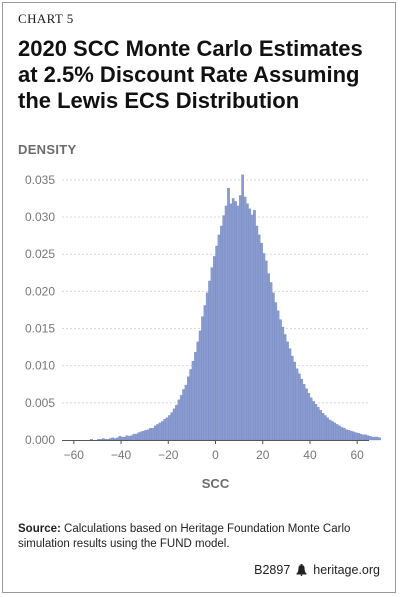 The image size is (400, 597). Describe the element at coordinates (40, 366) in the screenshot. I see `y-tick-label: 0.010` at that location.